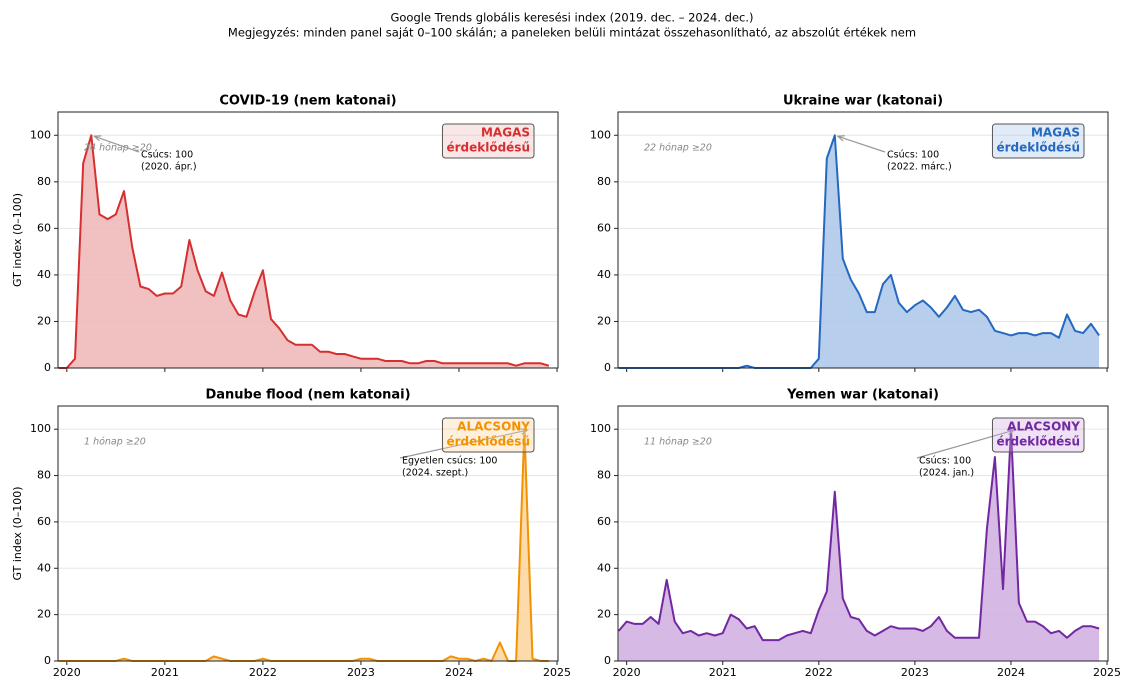  What do you see at coordinates (862, 395) in the screenshot?
I see `panel-title: Yemen war (katonai)` at bounding box center [862, 395].